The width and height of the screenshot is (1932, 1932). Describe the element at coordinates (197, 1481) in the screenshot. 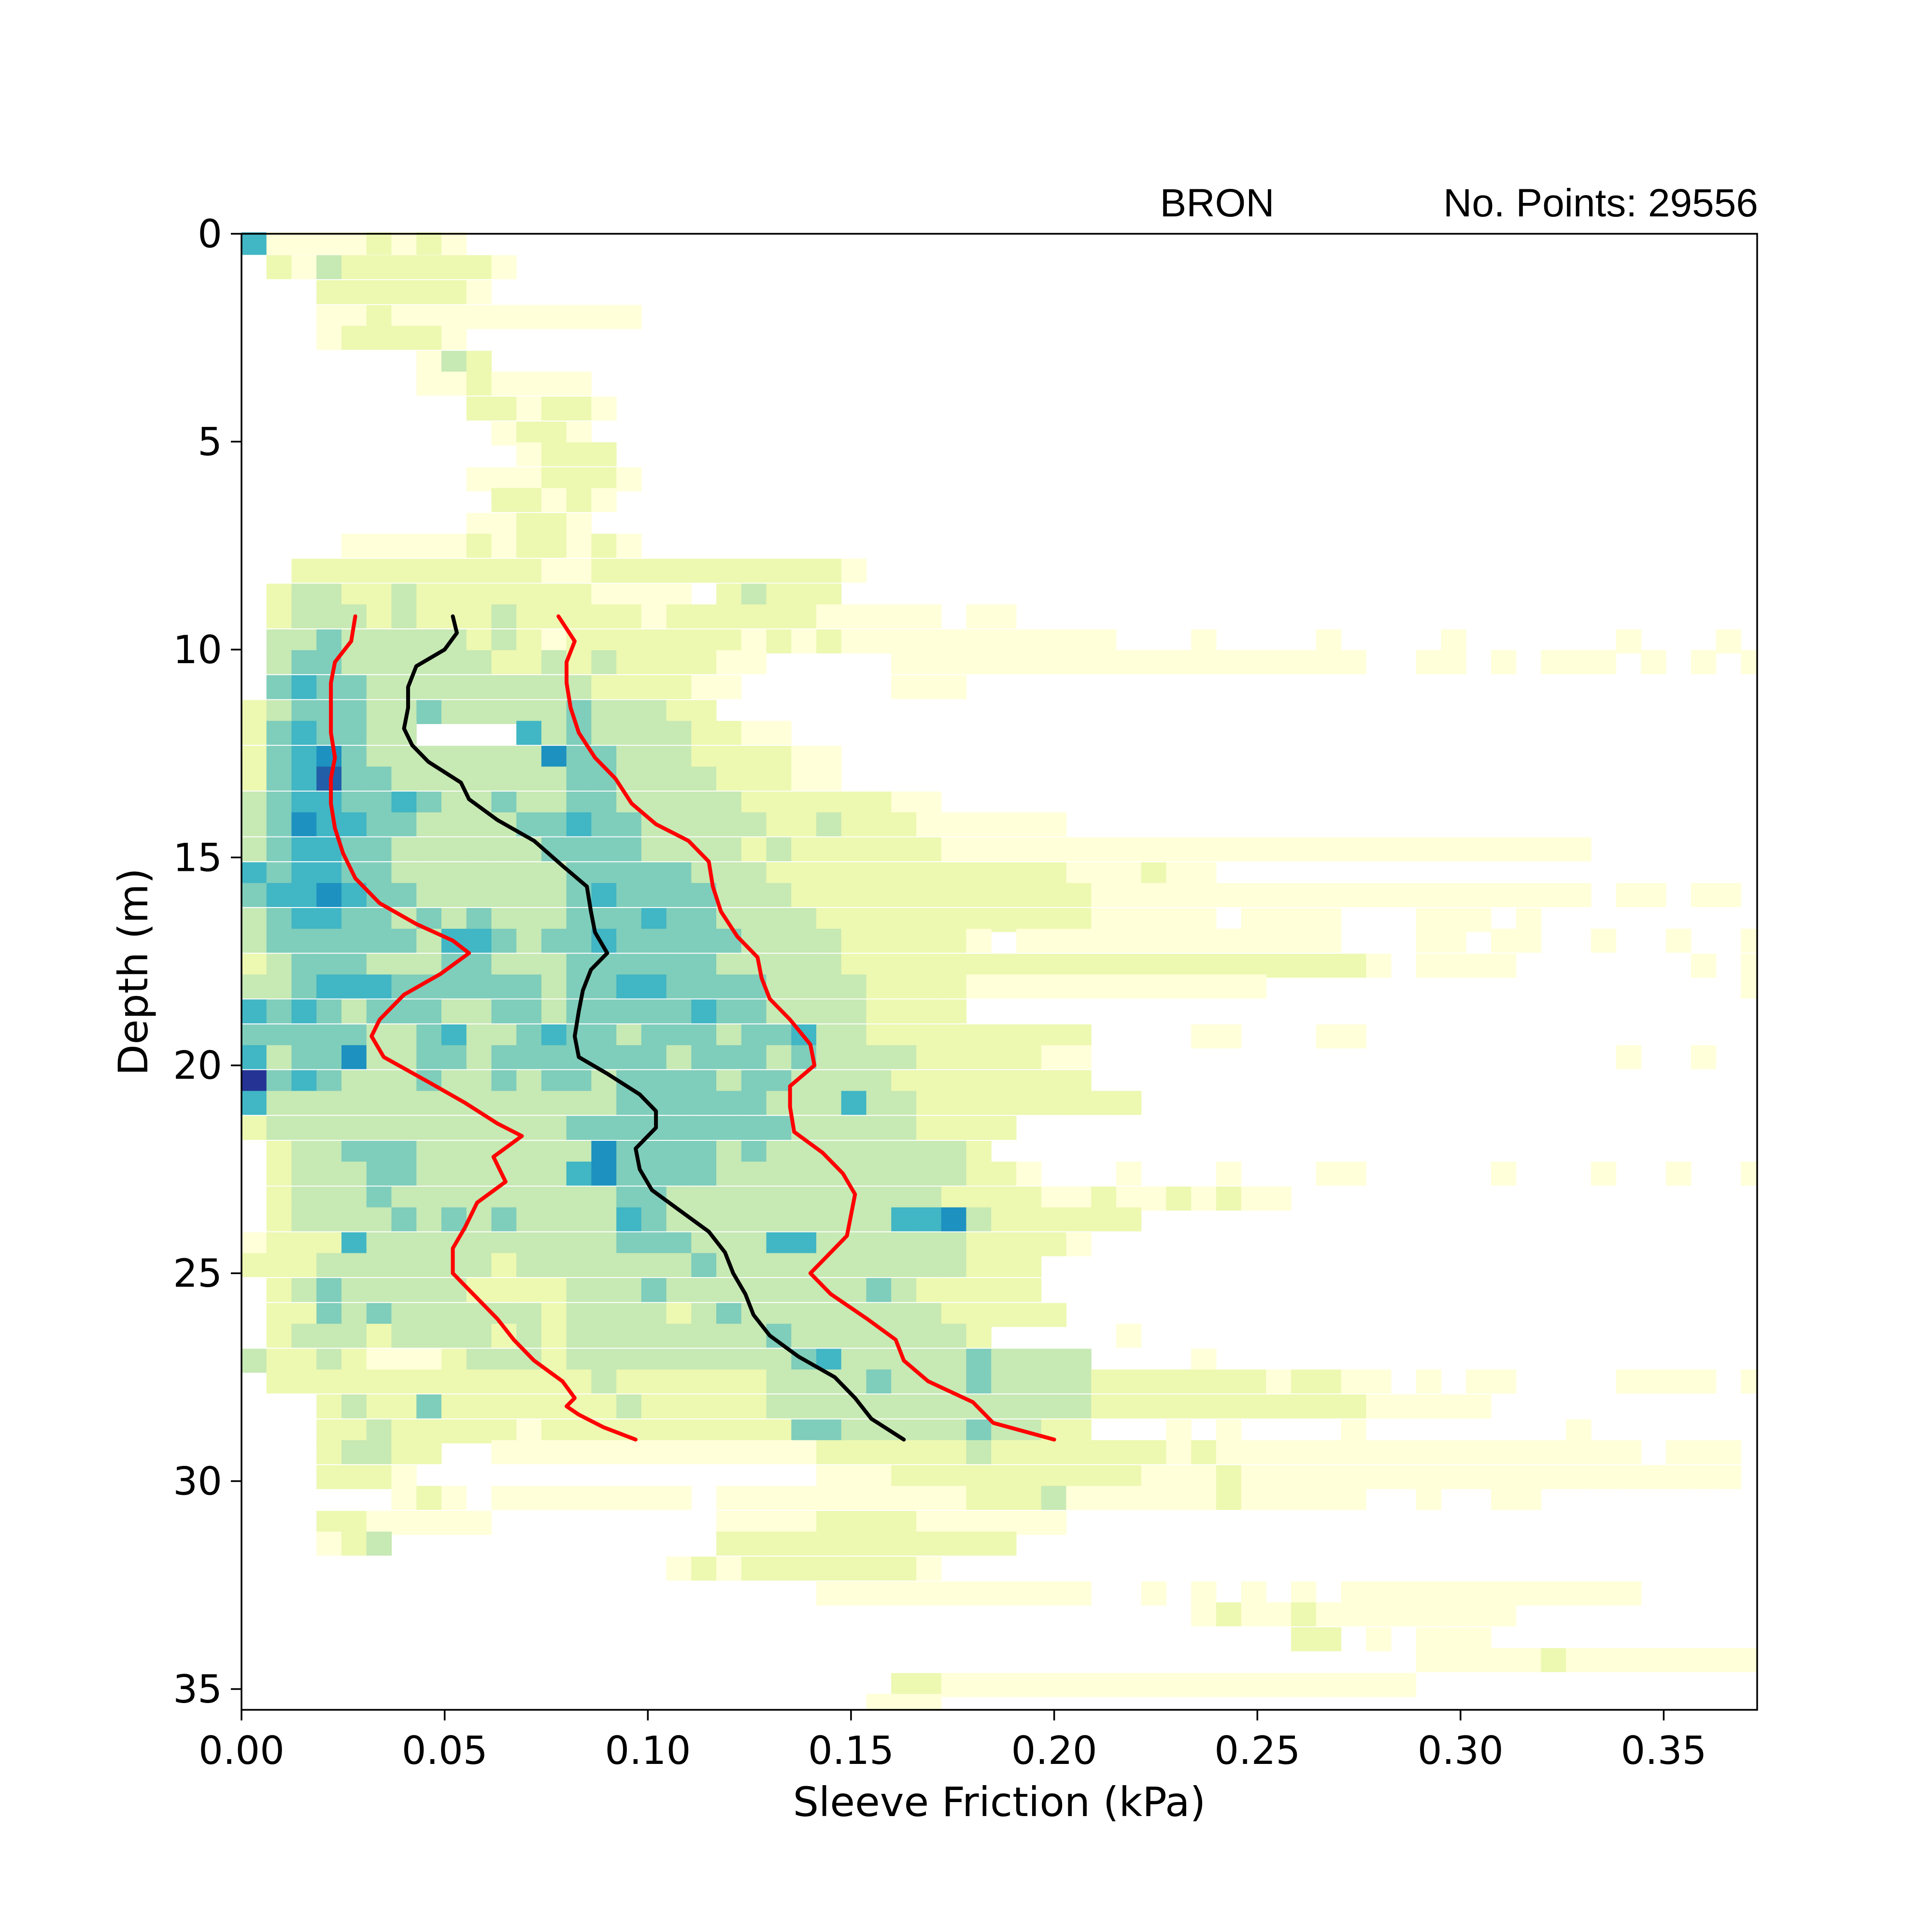

I see `y-tick-label: 30` at that location.